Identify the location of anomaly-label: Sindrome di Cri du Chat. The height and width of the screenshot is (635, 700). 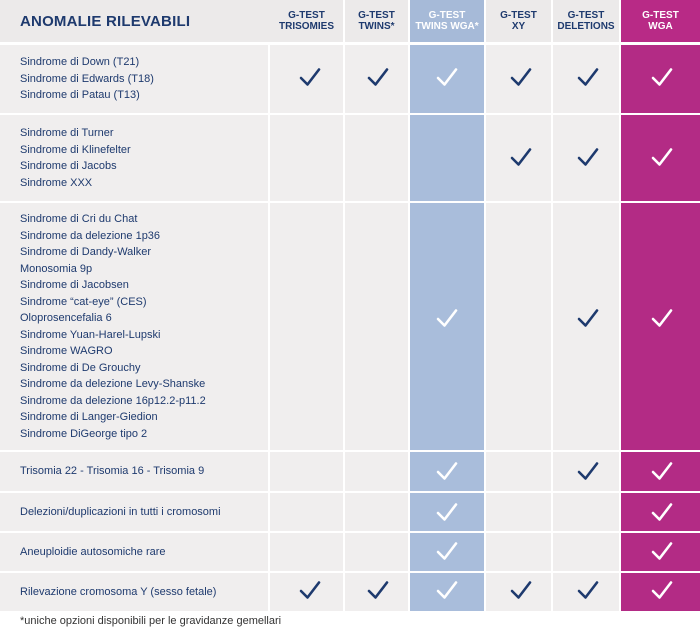
(79, 219).